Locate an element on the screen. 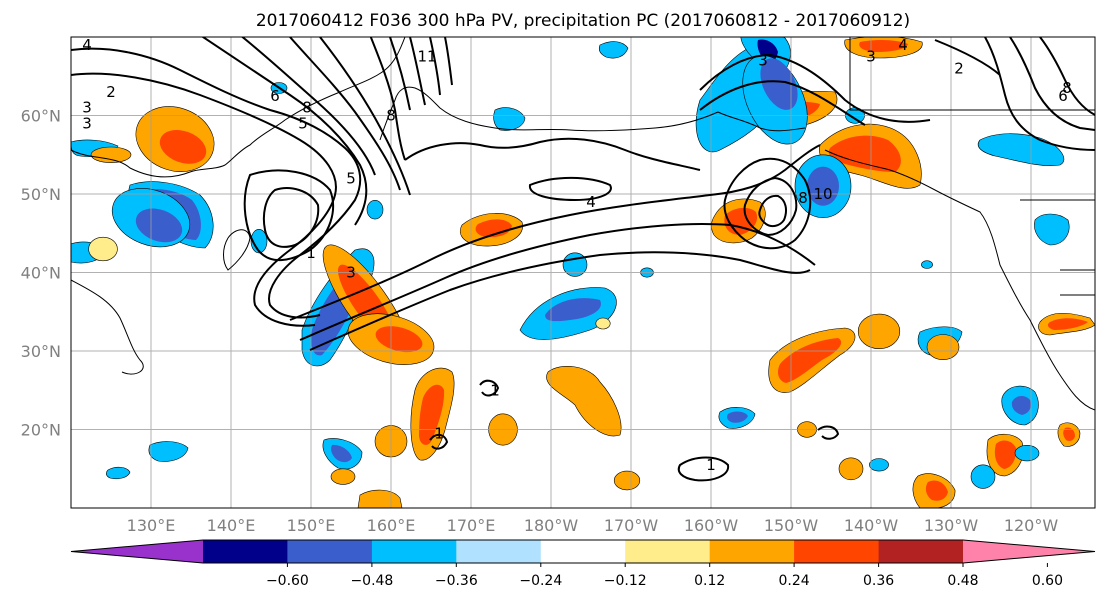 Image resolution: width=1105 pixels, height=601 pixels. lat-tick-label: 60°N is located at coordinates (41, 116).